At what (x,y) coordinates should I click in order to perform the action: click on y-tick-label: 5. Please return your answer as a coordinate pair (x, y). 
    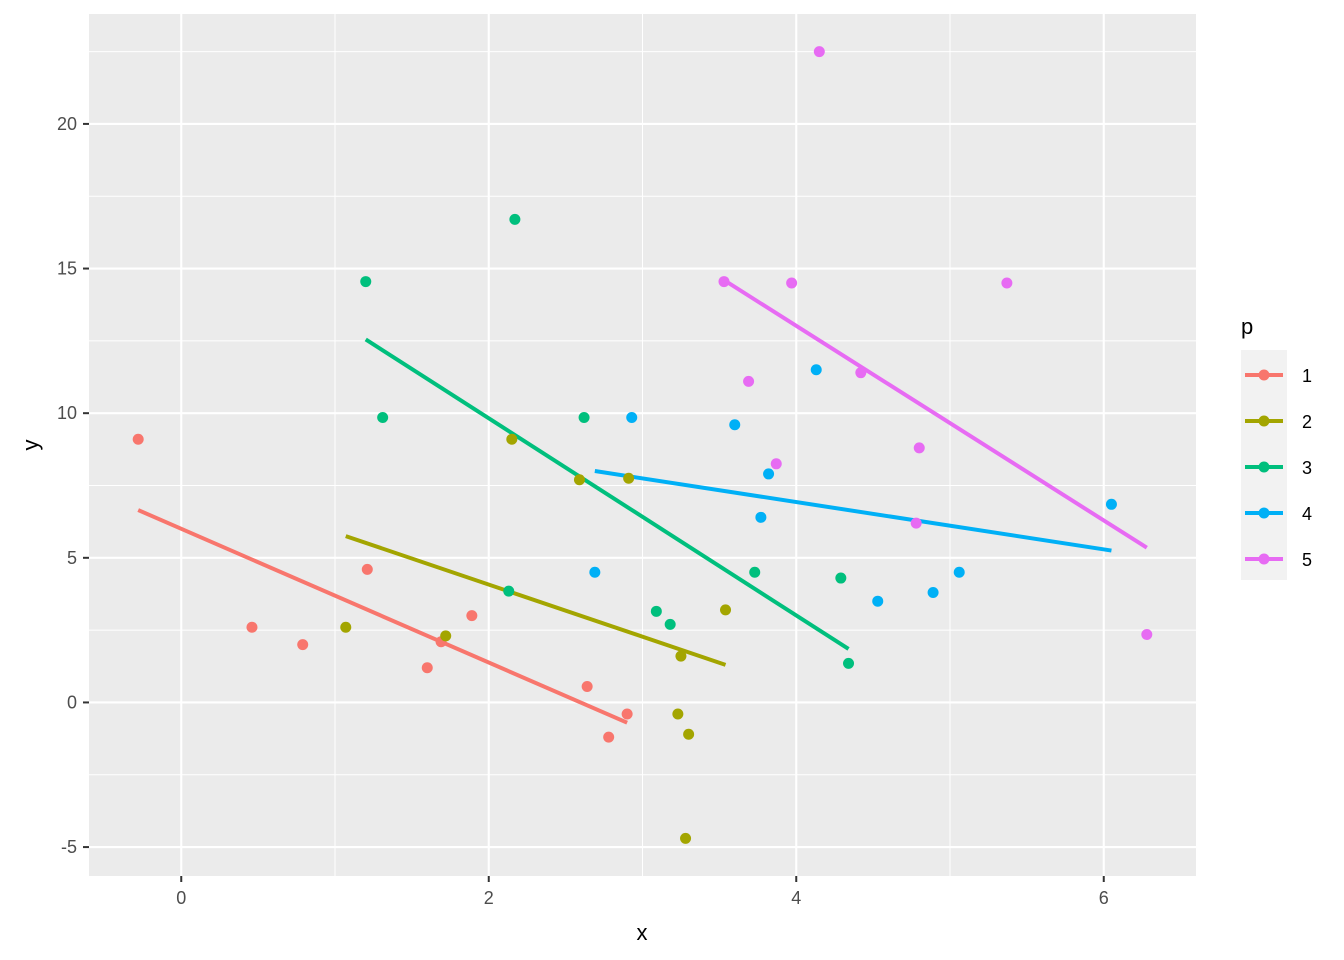
    Looking at the image, I should click on (72, 558).